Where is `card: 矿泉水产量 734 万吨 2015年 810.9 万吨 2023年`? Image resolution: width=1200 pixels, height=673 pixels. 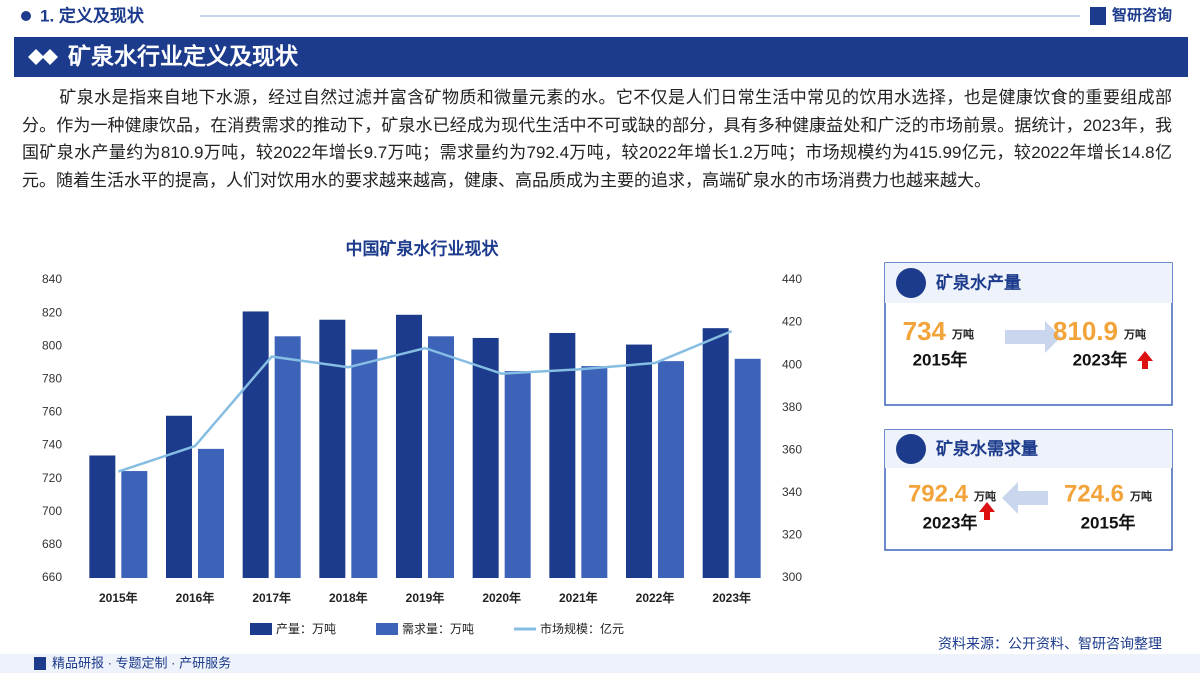 card: 矿泉水产量 734 万吨 2015年 810.9 万吨 2023年 is located at coordinates (1028, 334).